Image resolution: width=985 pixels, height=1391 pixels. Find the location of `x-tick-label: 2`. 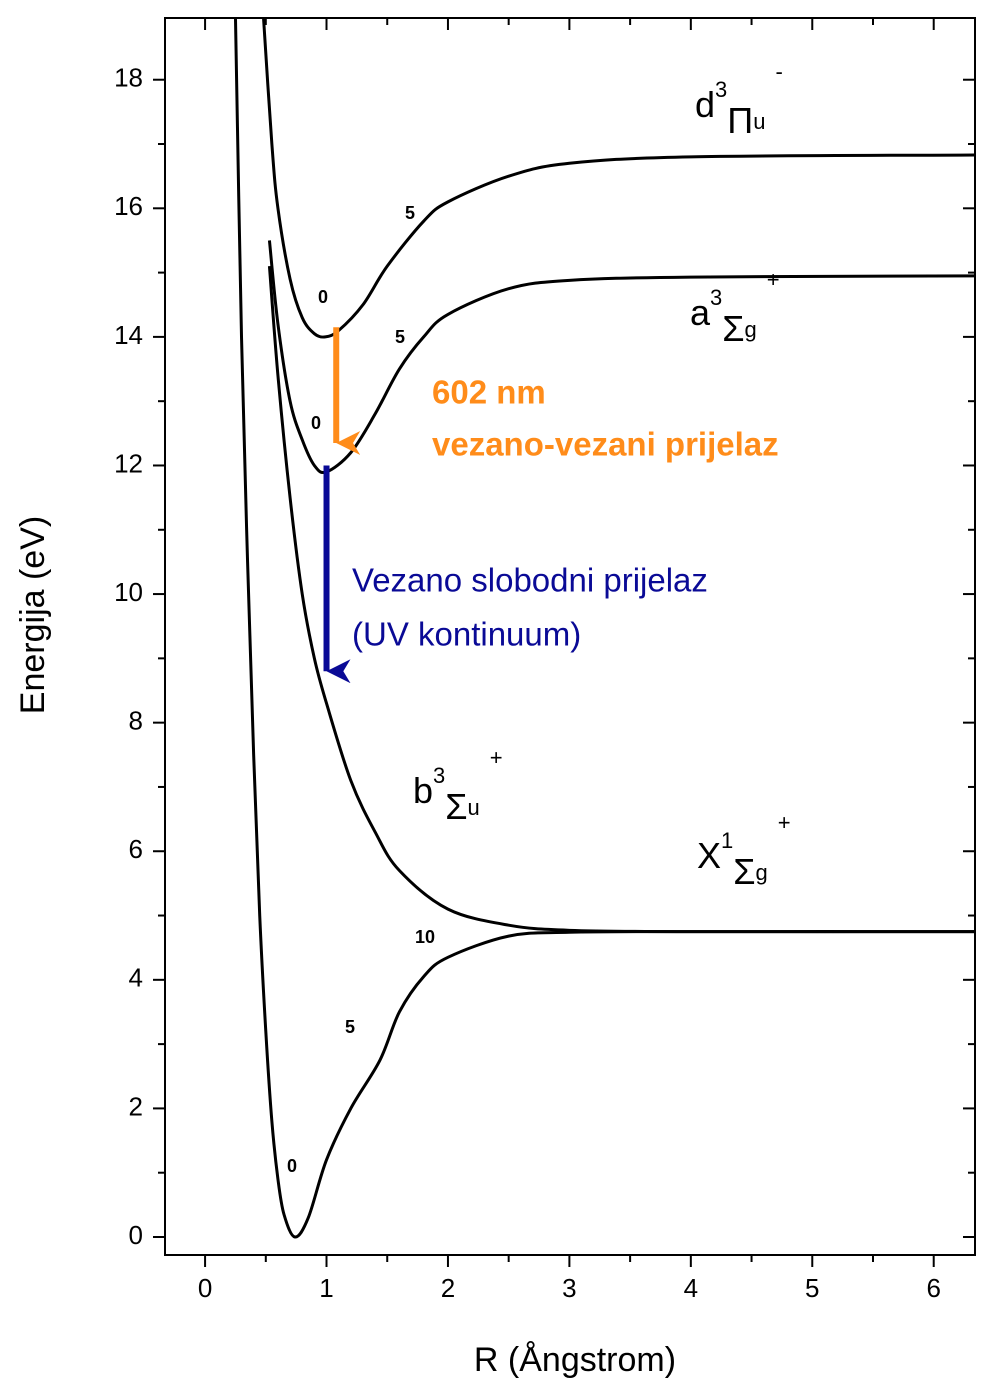

x-tick-label: 2 is located at coordinates (448, 1288).